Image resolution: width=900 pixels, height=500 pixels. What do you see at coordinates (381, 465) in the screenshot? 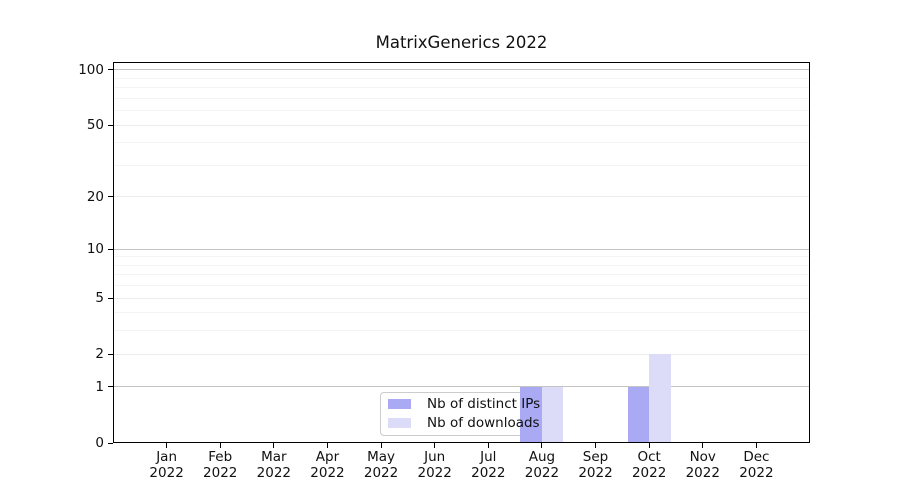
I see `x-tick-label: May 2022` at bounding box center [381, 465].